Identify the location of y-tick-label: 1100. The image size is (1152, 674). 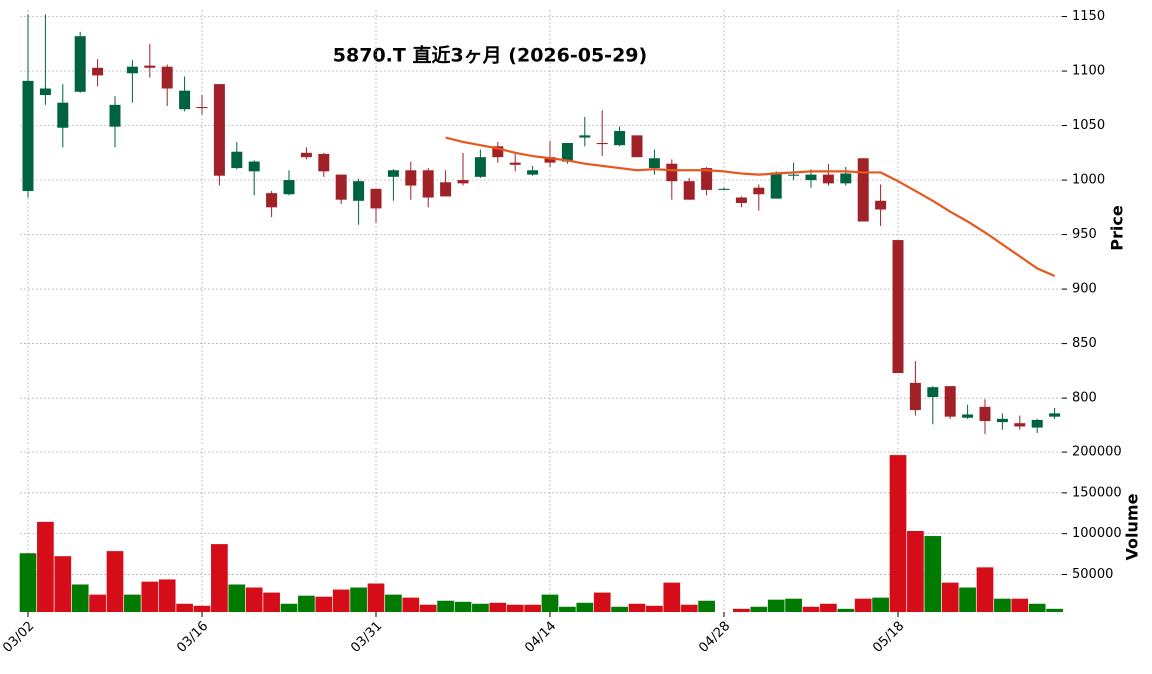
(1088, 71).